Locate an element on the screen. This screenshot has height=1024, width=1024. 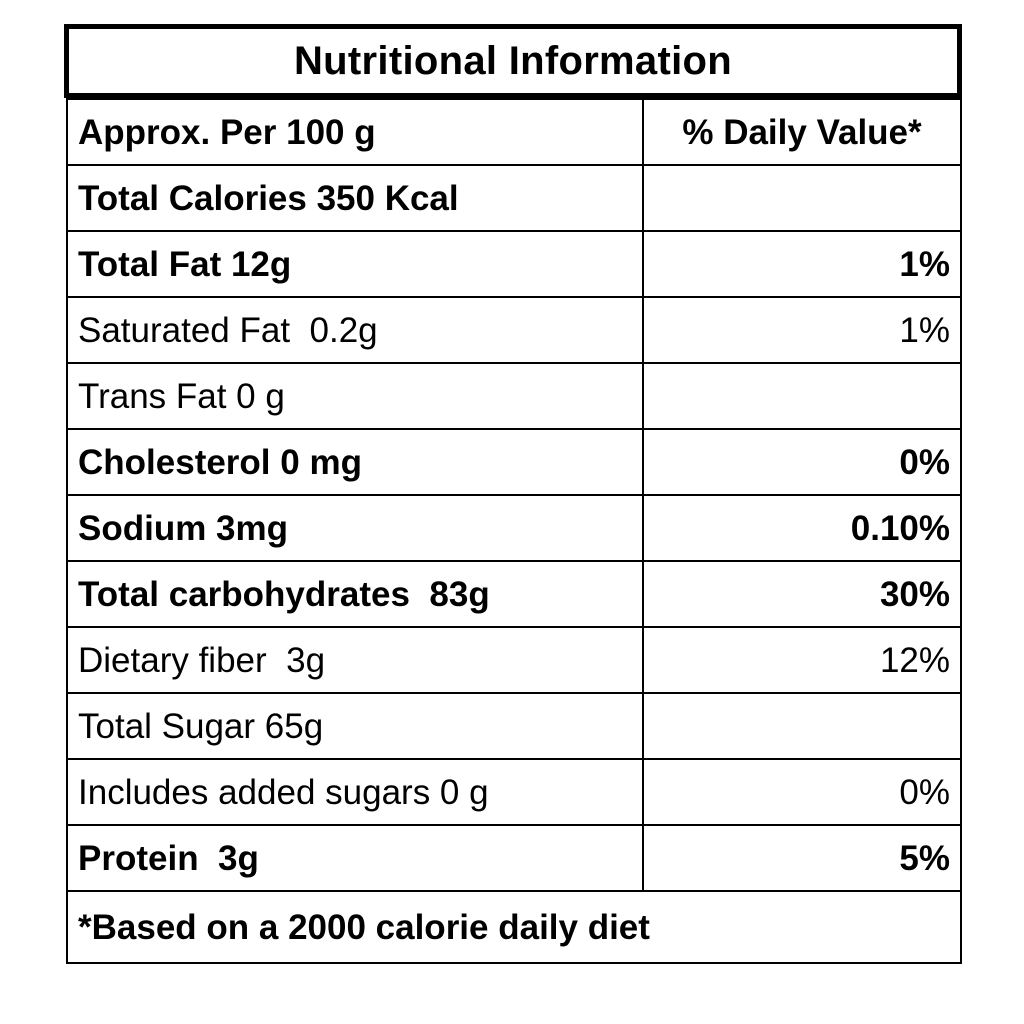
nutrient-label: Total carbohydrates 83g is located at coordinates (355, 594).